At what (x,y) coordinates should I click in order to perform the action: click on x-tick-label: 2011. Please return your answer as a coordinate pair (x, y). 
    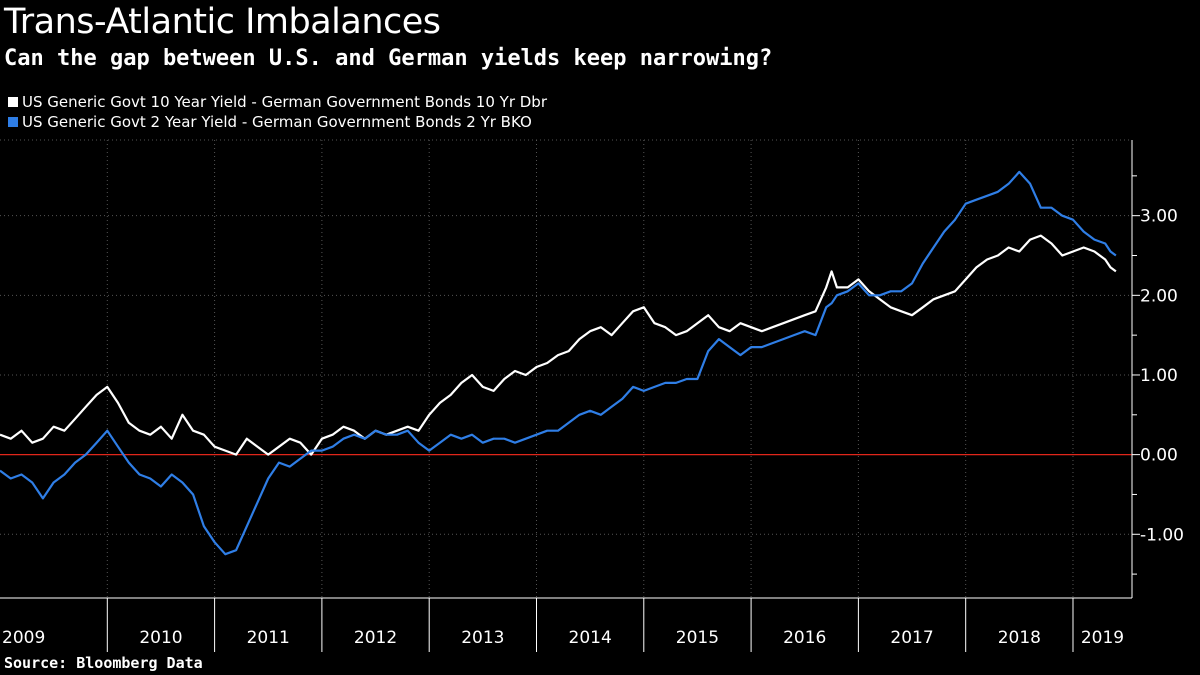
    Looking at the image, I should click on (268, 638).